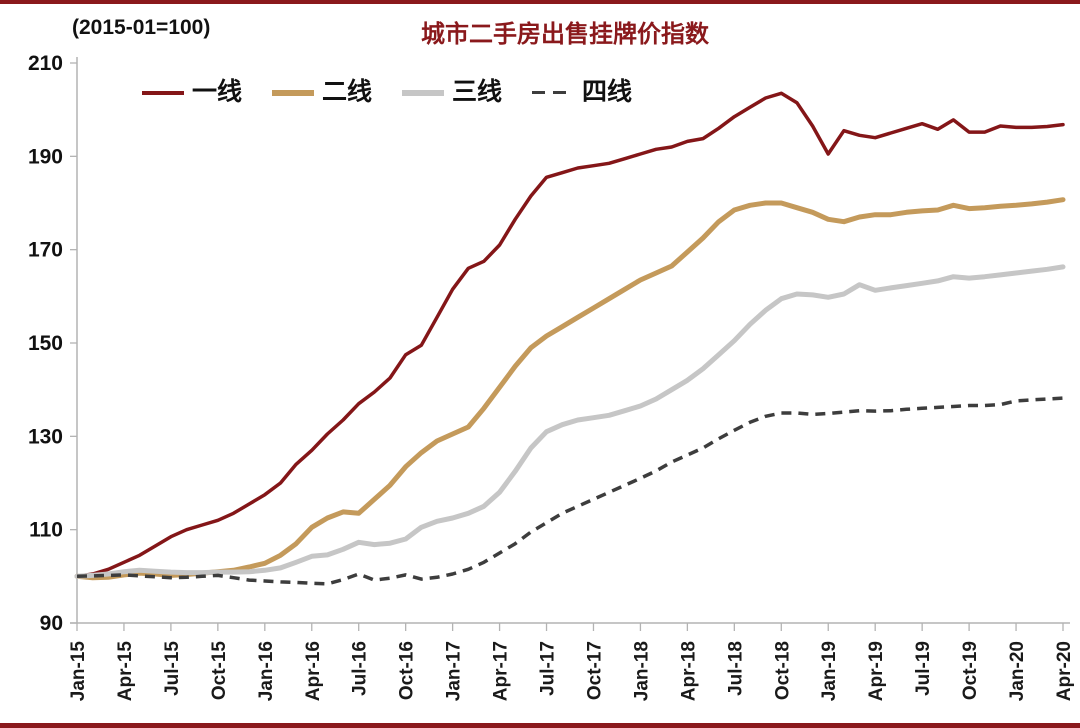  Describe the element at coordinates (73, 343) in the screenshot. I see `y-axis-ticks` at that location.